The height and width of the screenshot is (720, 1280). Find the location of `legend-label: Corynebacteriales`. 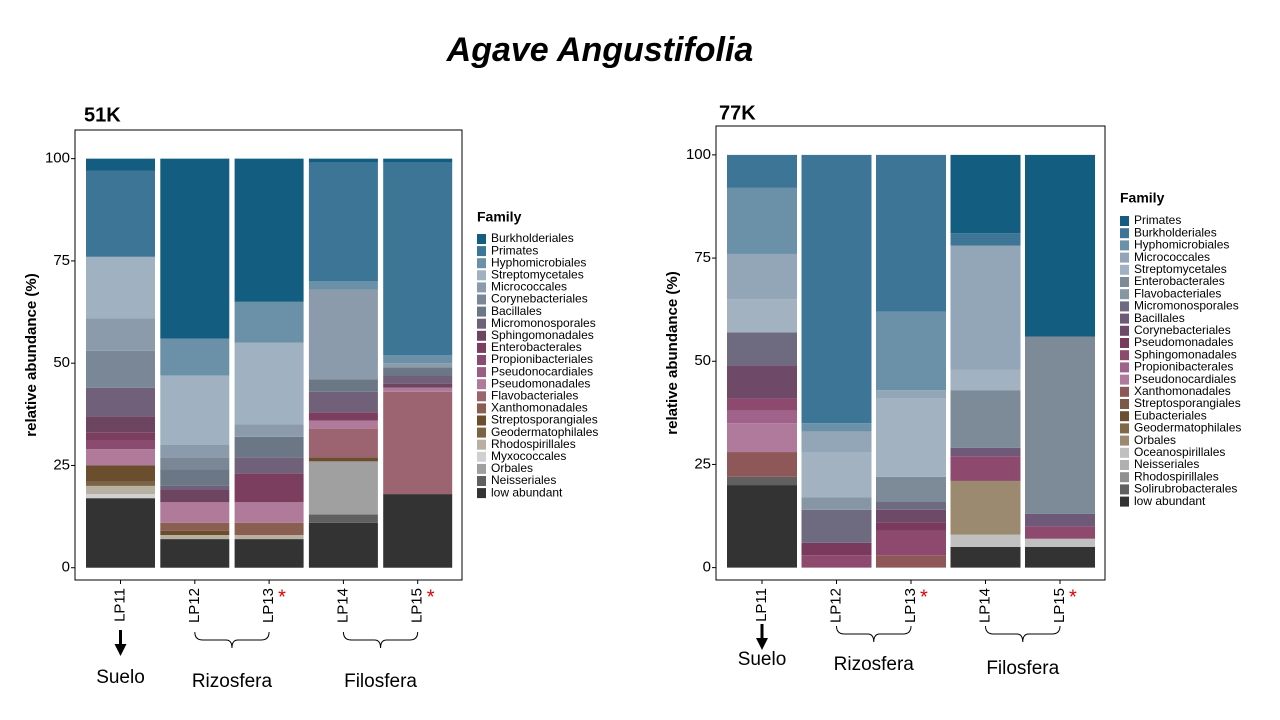

legend-label: Corynebacteriales is located at coordinates (539, 299).